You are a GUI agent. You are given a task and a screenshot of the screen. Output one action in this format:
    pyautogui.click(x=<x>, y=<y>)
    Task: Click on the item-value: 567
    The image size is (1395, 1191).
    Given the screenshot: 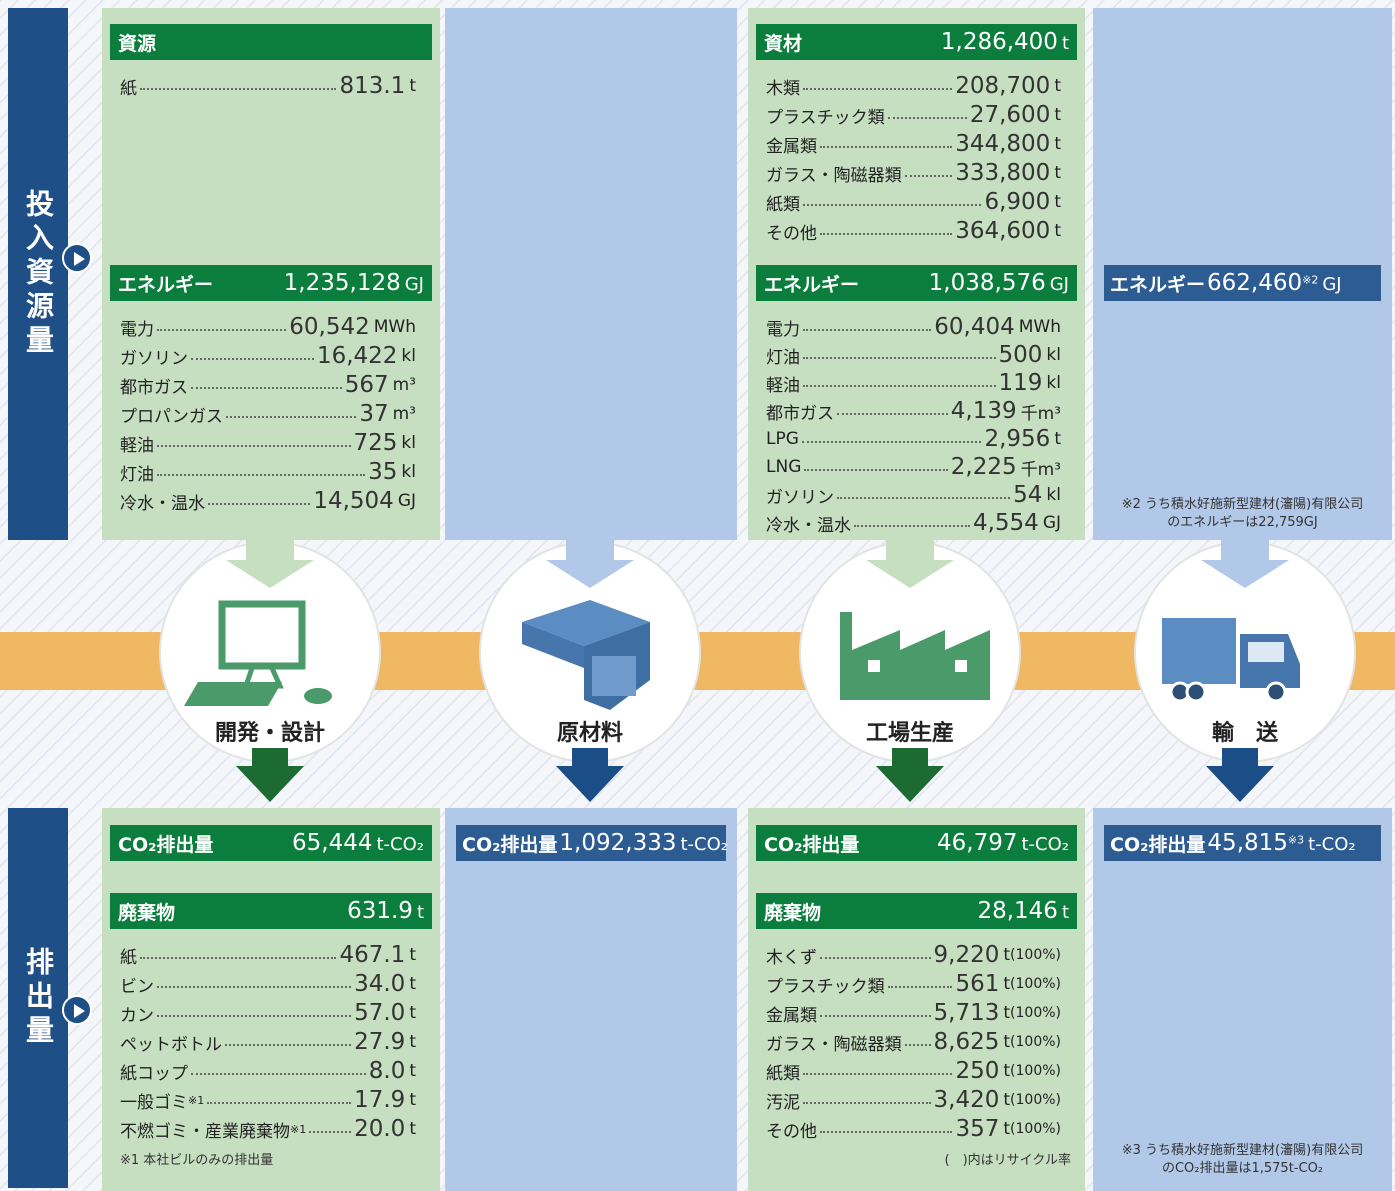 What is the action you would take?
    pyautogui.click(x=366, y=385)
    